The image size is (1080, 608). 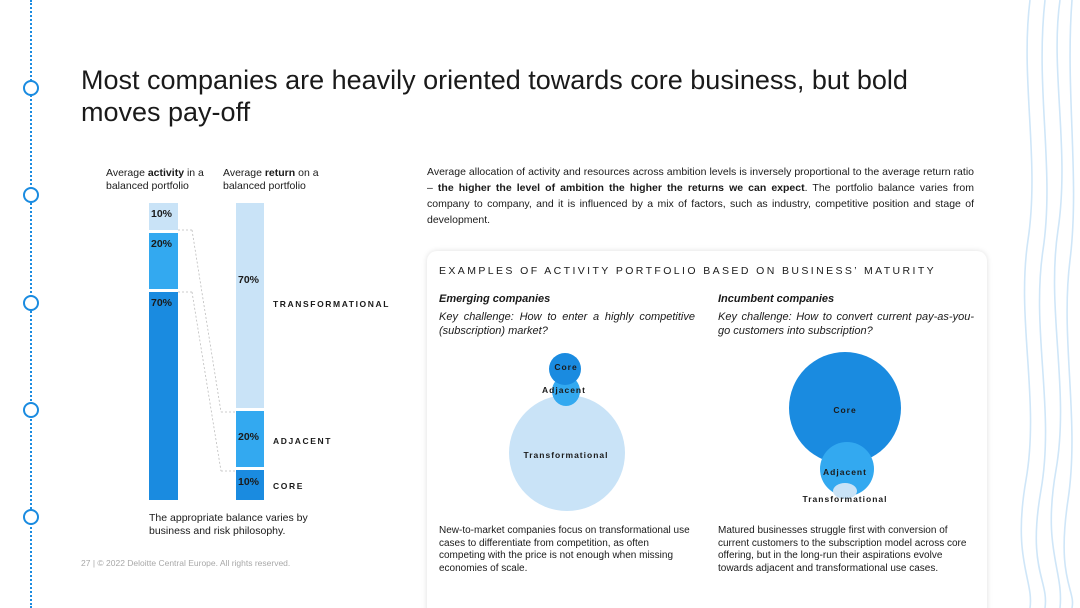 What do you see at coordinates (250, 305) in the screenshot?
I see `return-bar-transformational` at bounding box center [250, 305].